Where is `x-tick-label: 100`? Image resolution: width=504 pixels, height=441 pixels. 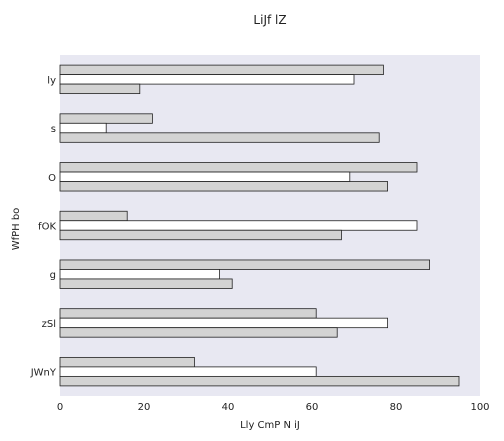 x-tick-label: 100 is located at coordinates (479, 407).